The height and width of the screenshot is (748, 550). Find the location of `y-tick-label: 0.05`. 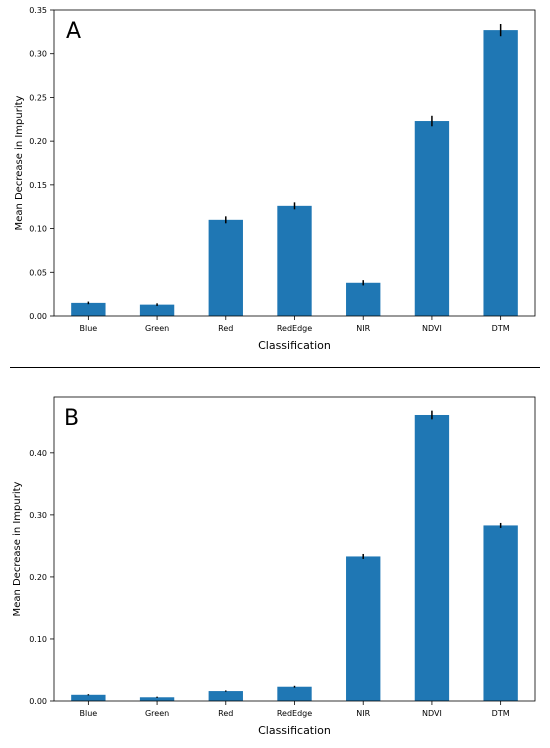

y-tick-label: 0.05 is located at coordinates (38, 272).